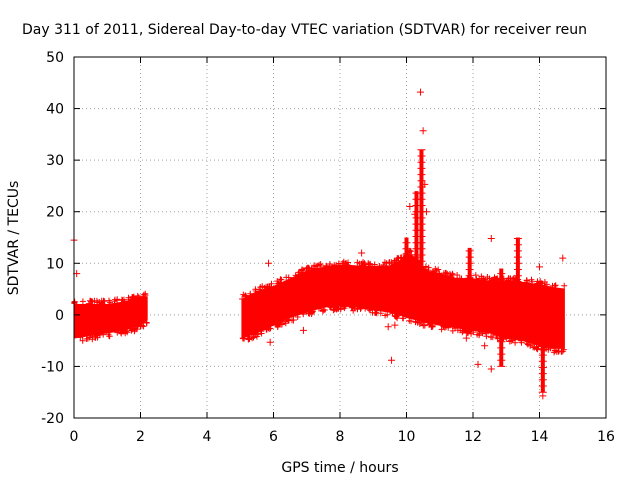  What do you see at coordinates (55, 161) in the screenshot?
I see `y-tick-label: 30` at bounding box center [55, 161].